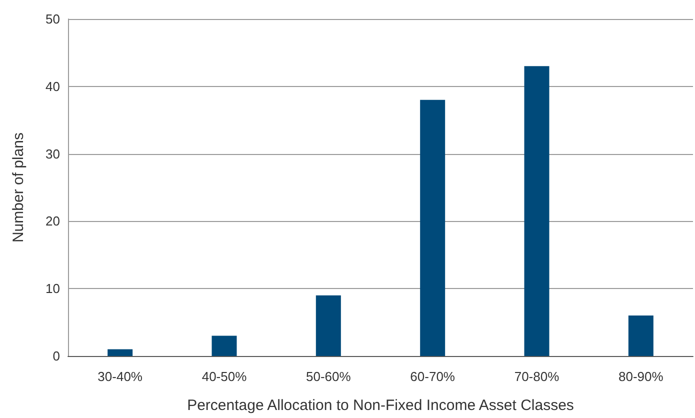 The image size is (695, 418). Describe the element at coordinates (18, 187) in the screenshot. I see `y-axis-title: Number of plans` at that location.